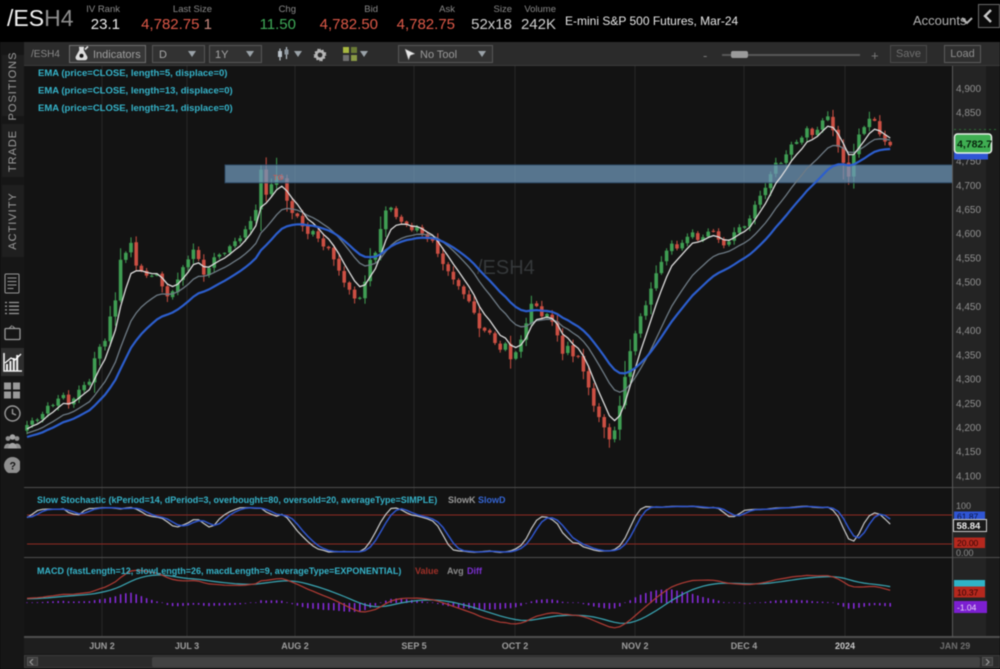 Image resolution: width=1000 pixels, height=669 pixels. I want to click on svg-text: /ESH4, so click(506, 268).